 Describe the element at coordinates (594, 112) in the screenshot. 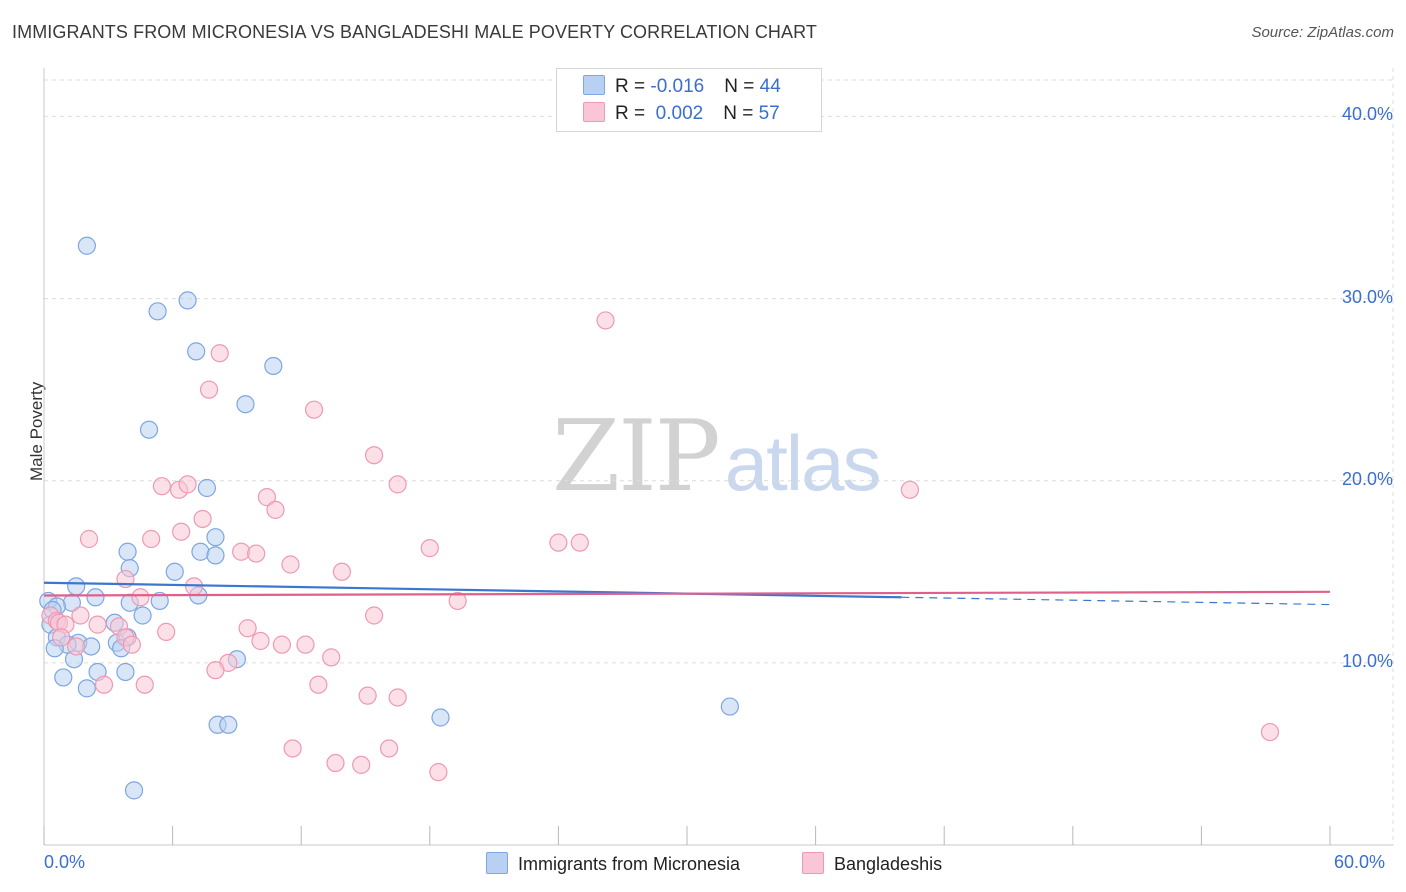

I see `legend-swatch-bangladeshi` at that location.